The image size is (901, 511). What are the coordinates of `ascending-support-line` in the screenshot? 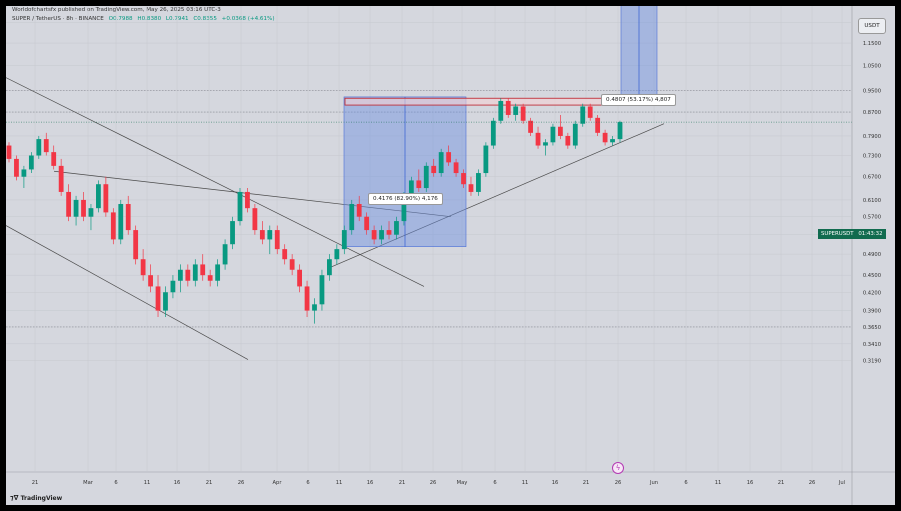 It's located at (497, 195).